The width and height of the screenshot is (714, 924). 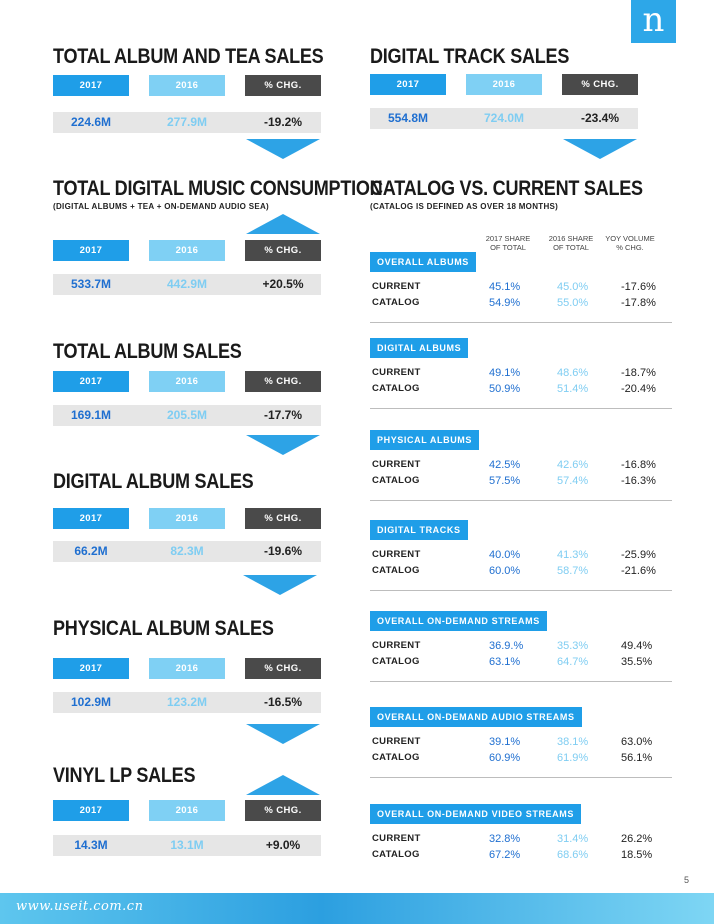 What do you see at coordinates (638, 373) in the screenshot?
I see `yoy-change: -18.7%` at bounding box center [638, 373].